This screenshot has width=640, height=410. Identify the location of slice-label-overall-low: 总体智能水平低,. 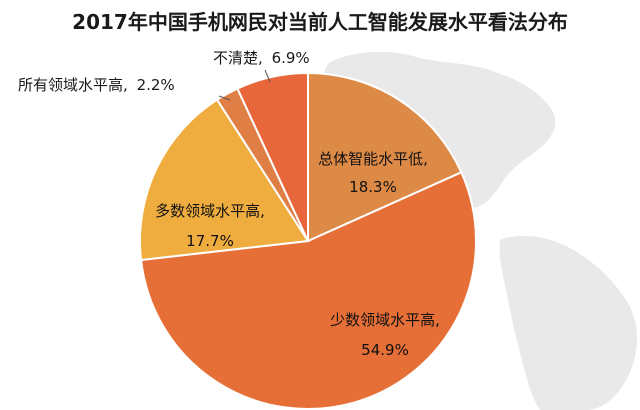
(373, 159).